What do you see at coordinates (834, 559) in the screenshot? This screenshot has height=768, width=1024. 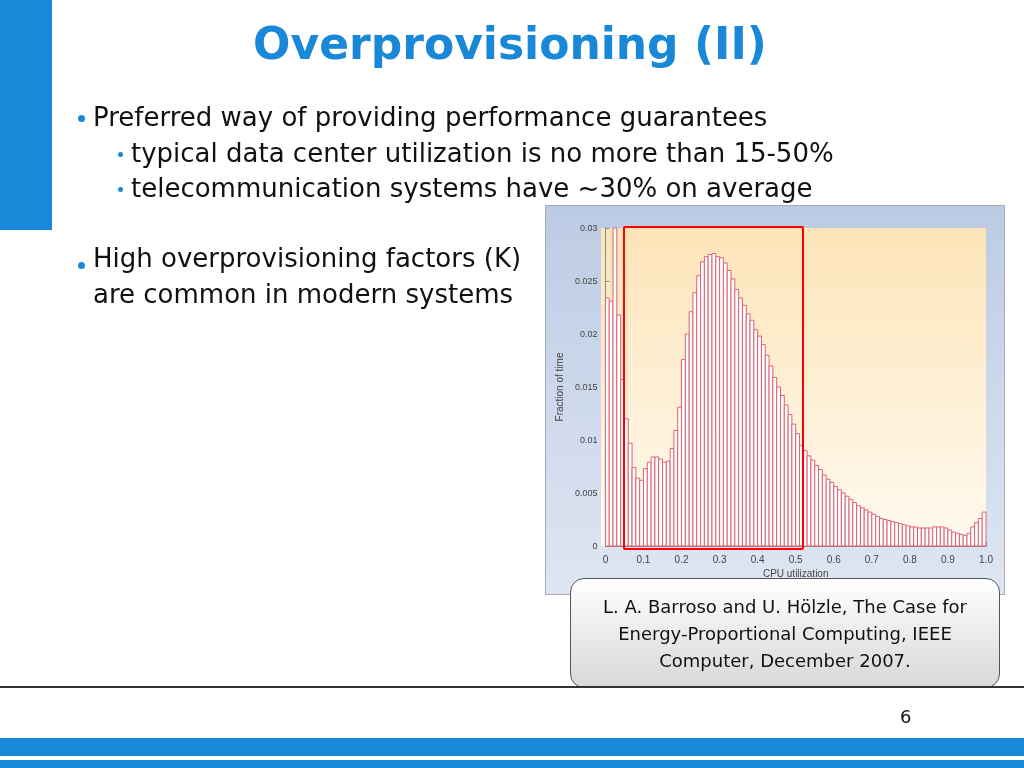 I see `x-tick-label: 0.6` at bounding box center [834, 559].